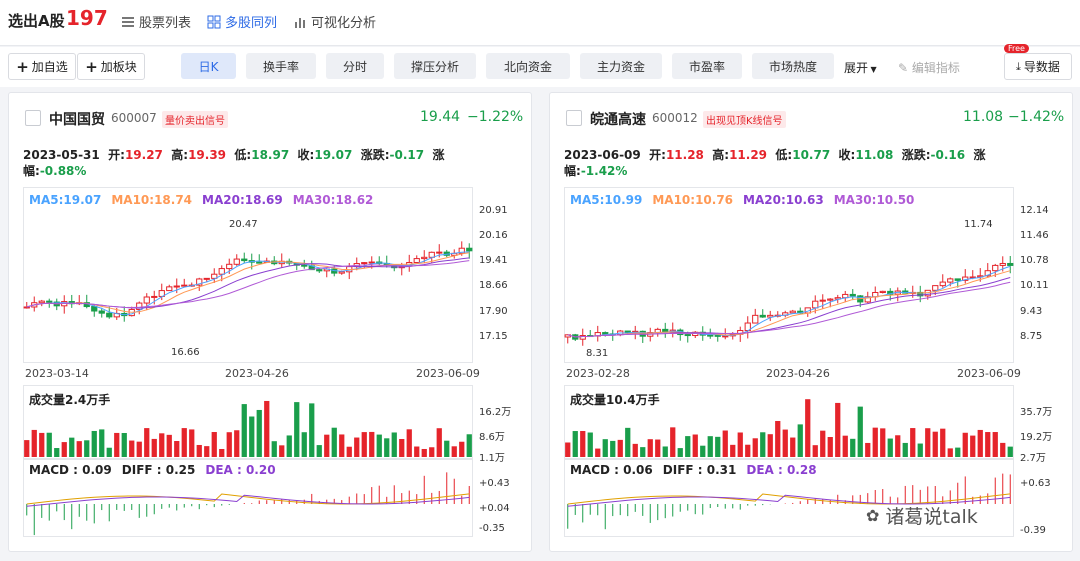 The width and height of the screenshot is (1080, 561). I want to click on low-value: 18.97, so click(270, 155).